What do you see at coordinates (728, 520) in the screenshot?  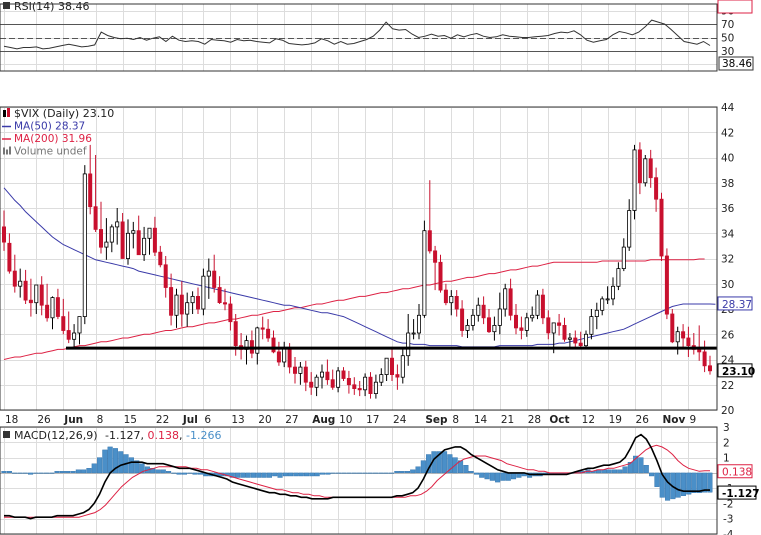 I see `macd-y-tick-label: -3` at bounding box center [728, 520].